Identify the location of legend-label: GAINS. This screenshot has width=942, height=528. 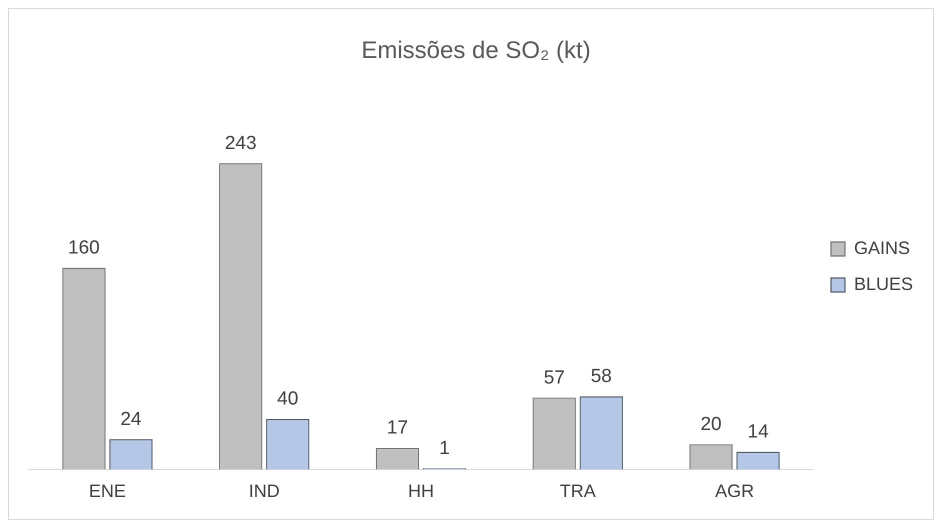
(882, 248).